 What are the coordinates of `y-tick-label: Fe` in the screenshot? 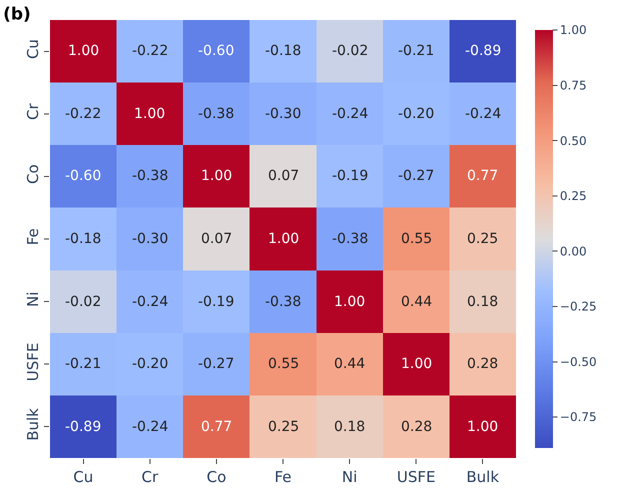 It's located at (33, 237).